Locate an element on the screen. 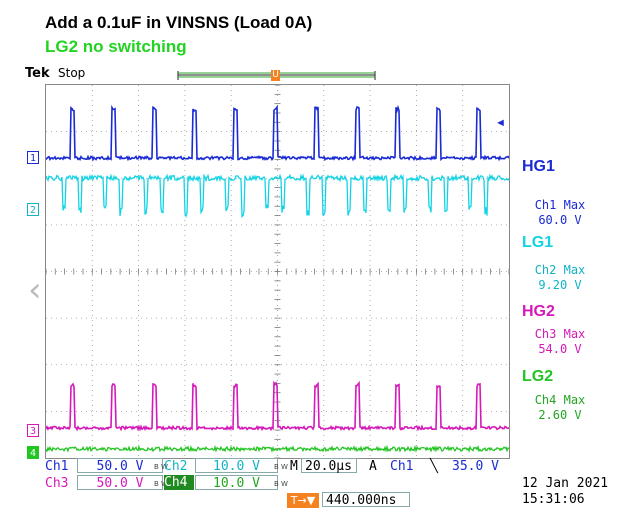 This screenshot has width=633, height=519. annotation-title: Add a 0.1uF in VINSNS (Load 0A) is located at coordinates (178, 23).